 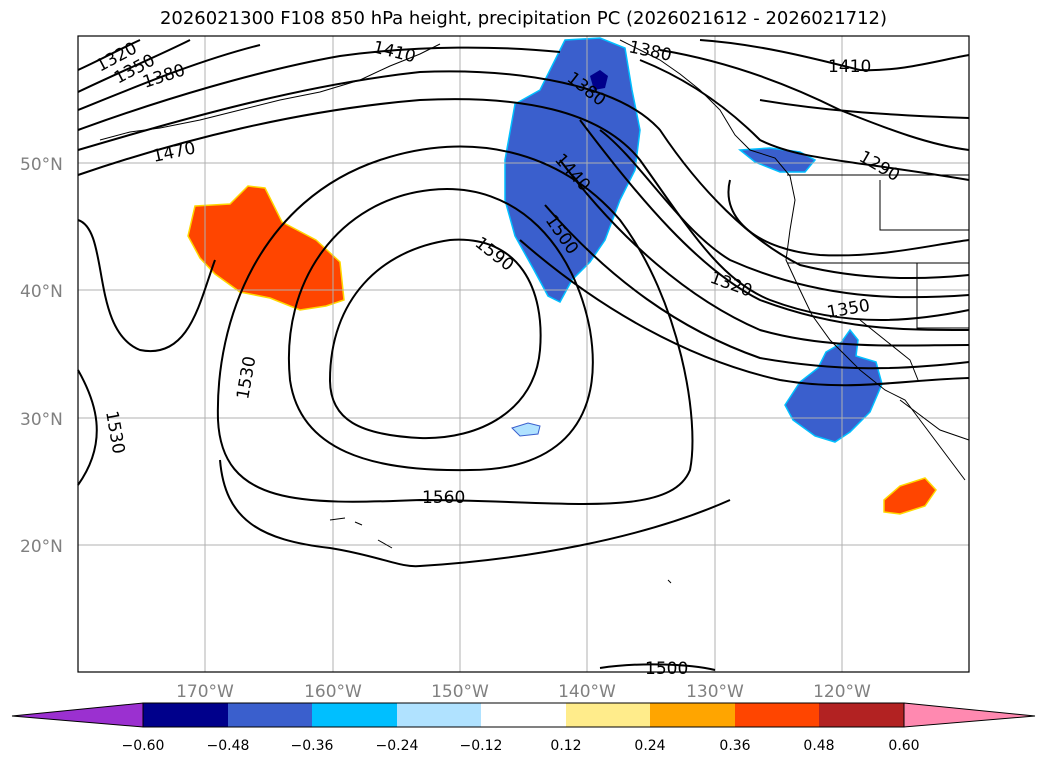 What do you see at coordinates (41, 420) in the screenshot?
I see `lat-label-30n: 30°N` at bounding box center [41, 420].